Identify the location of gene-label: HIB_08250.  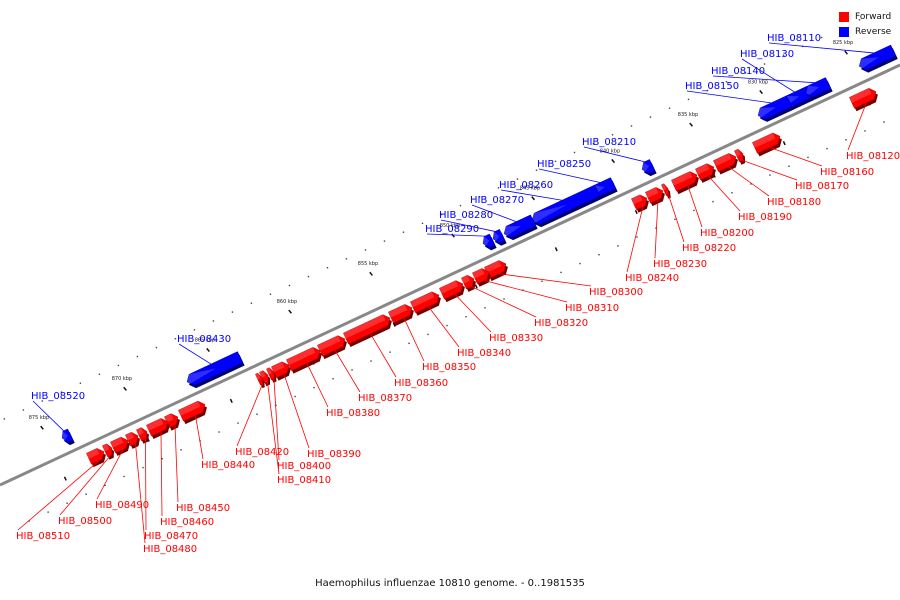
(564, 164).